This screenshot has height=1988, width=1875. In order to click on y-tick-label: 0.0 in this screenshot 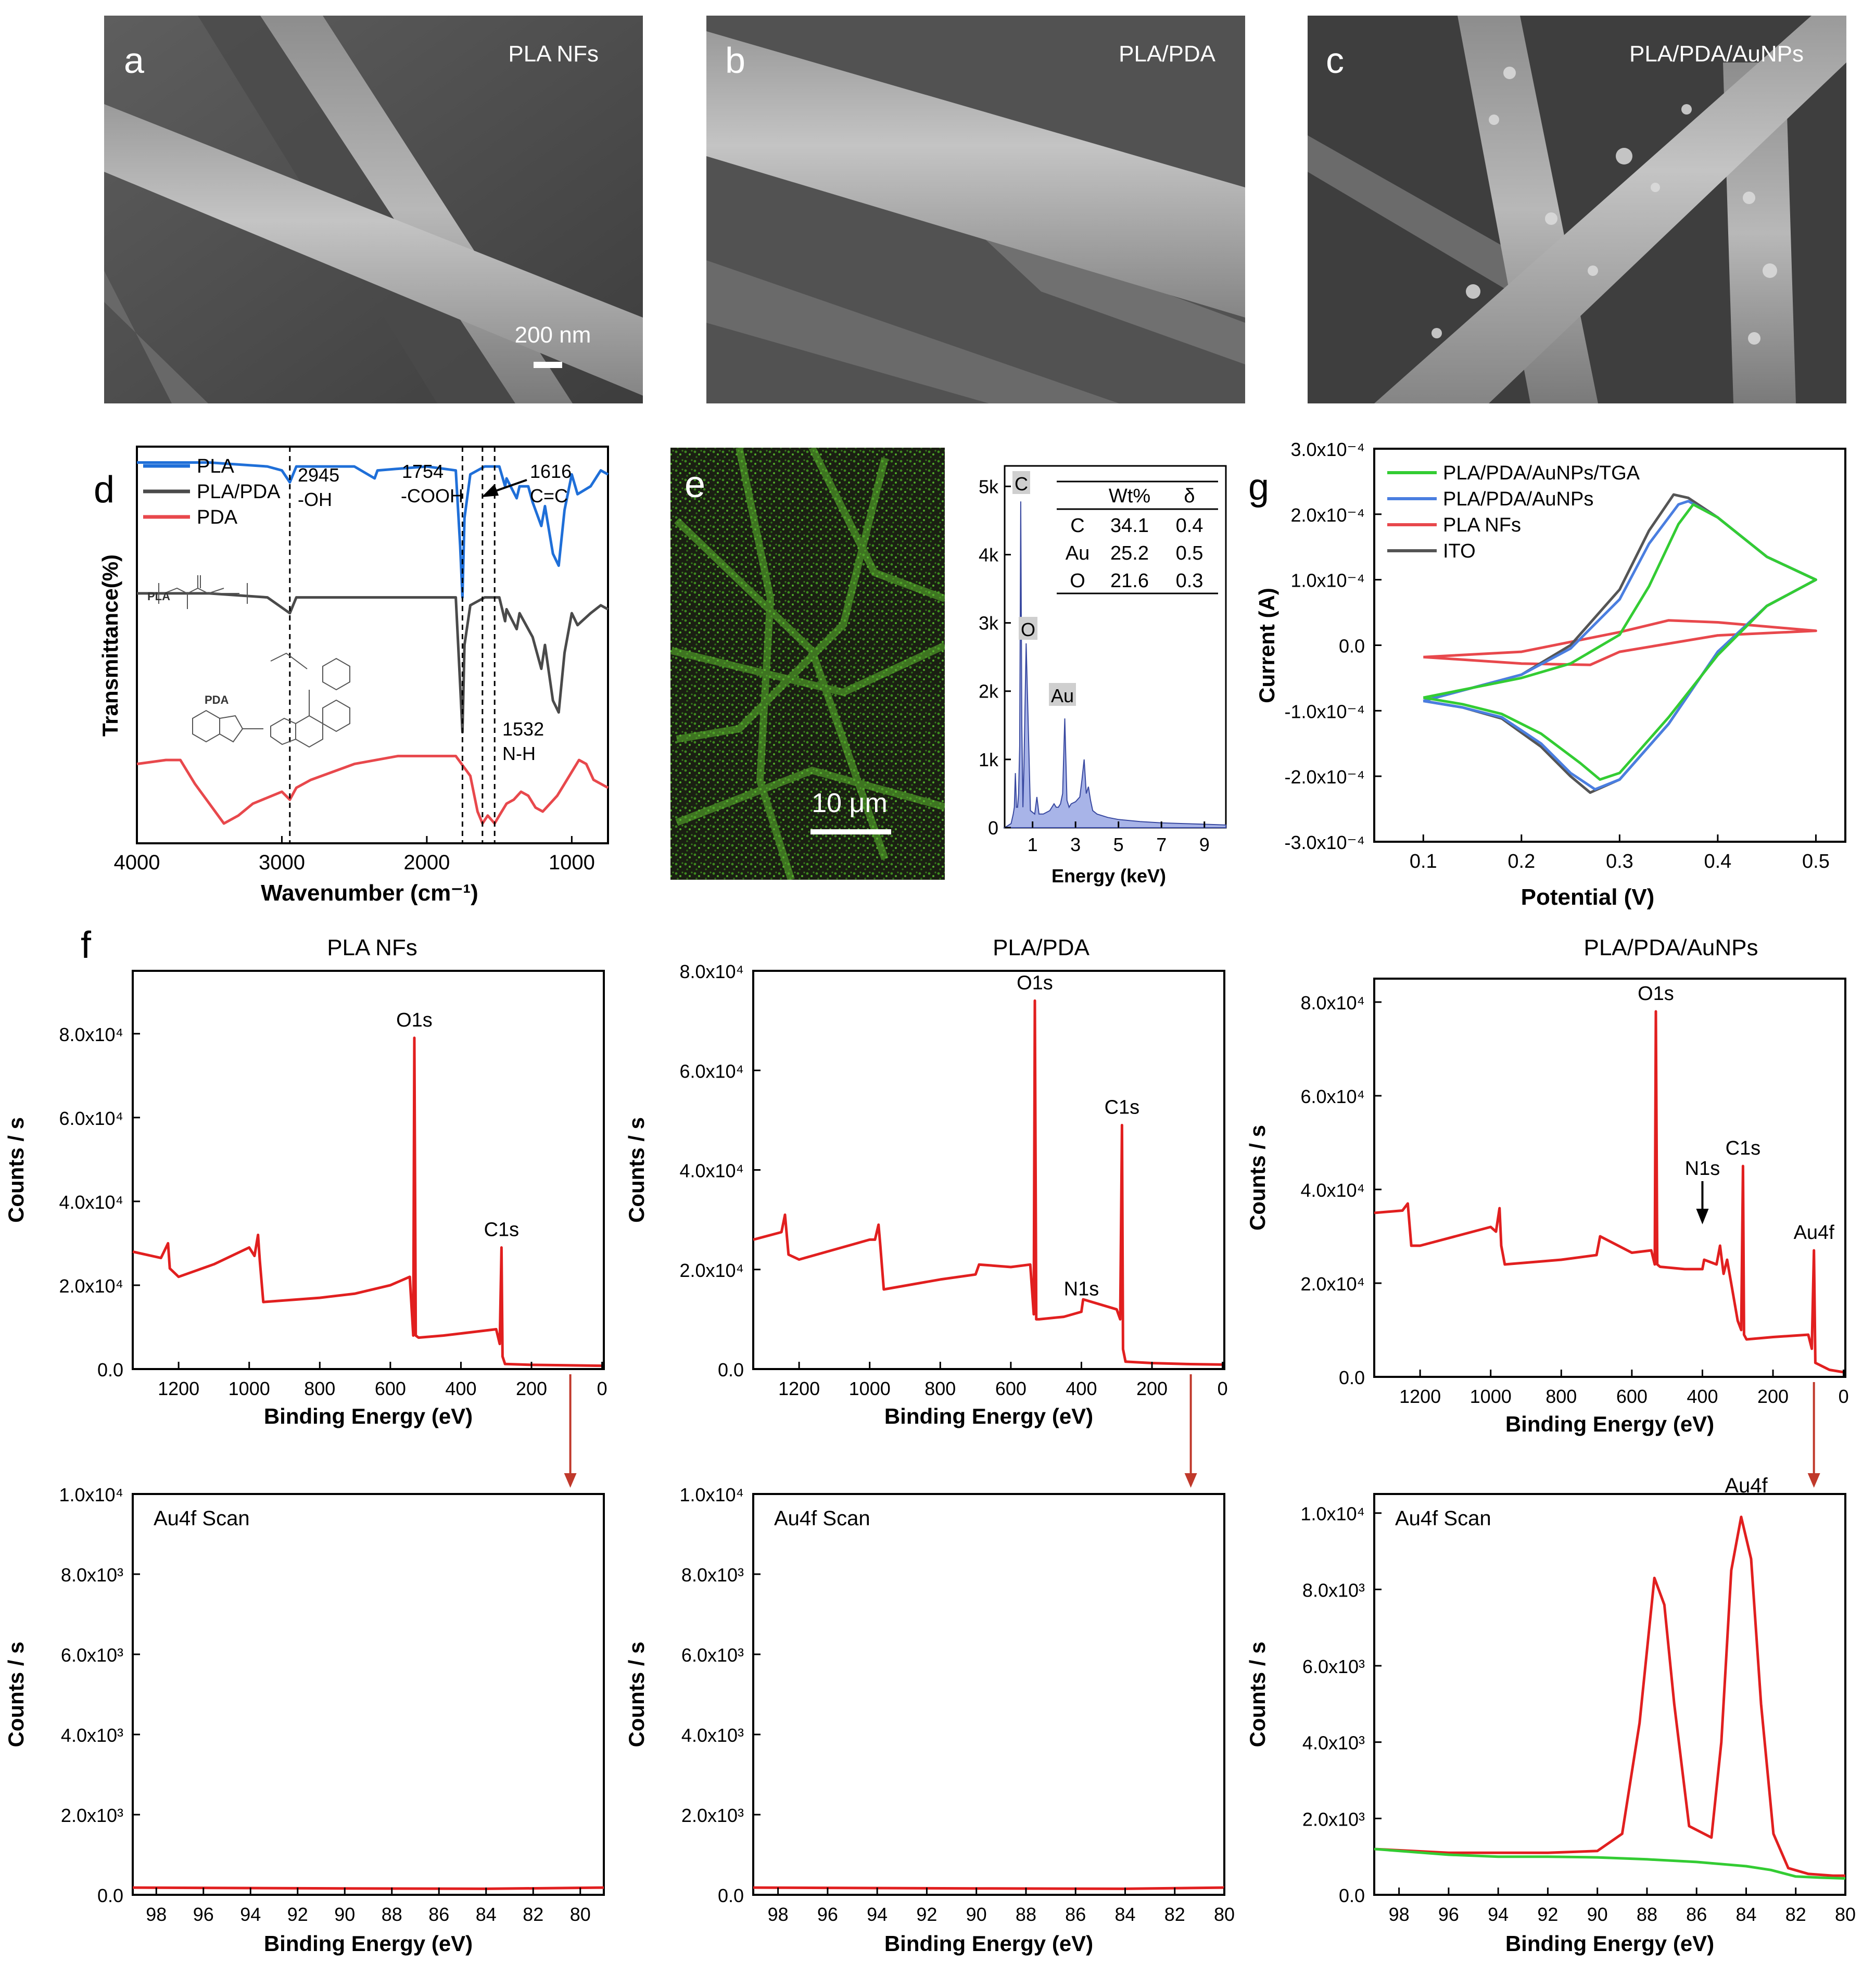, I will do `click(731, 1370)`.